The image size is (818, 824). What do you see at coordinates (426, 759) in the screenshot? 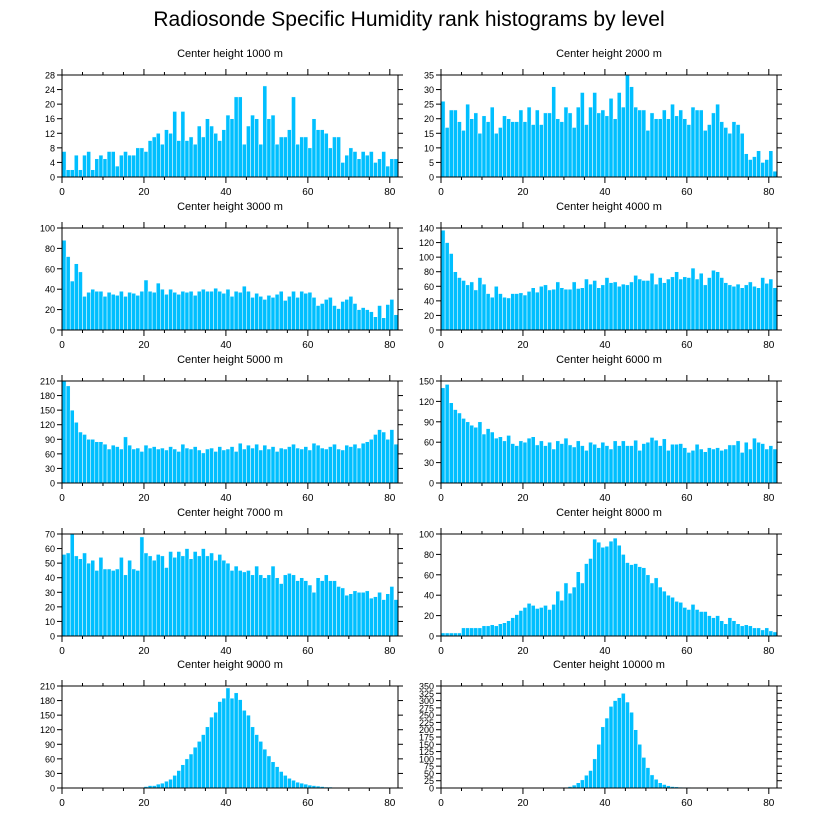
I see `y-tick-label: 100` at bounding box center [426, 759].